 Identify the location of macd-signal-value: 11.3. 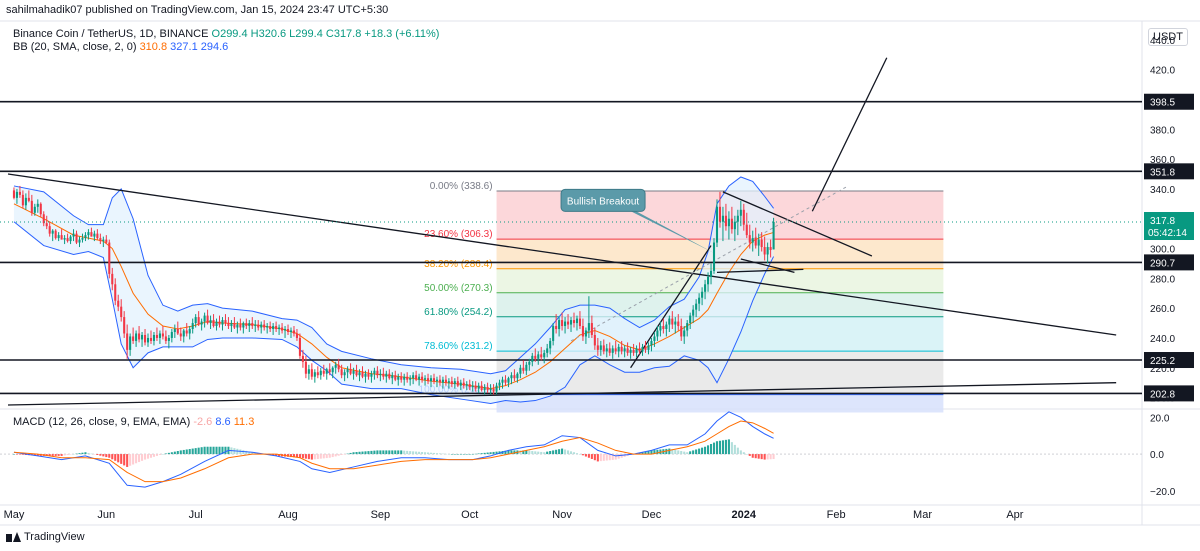
(244, 422).